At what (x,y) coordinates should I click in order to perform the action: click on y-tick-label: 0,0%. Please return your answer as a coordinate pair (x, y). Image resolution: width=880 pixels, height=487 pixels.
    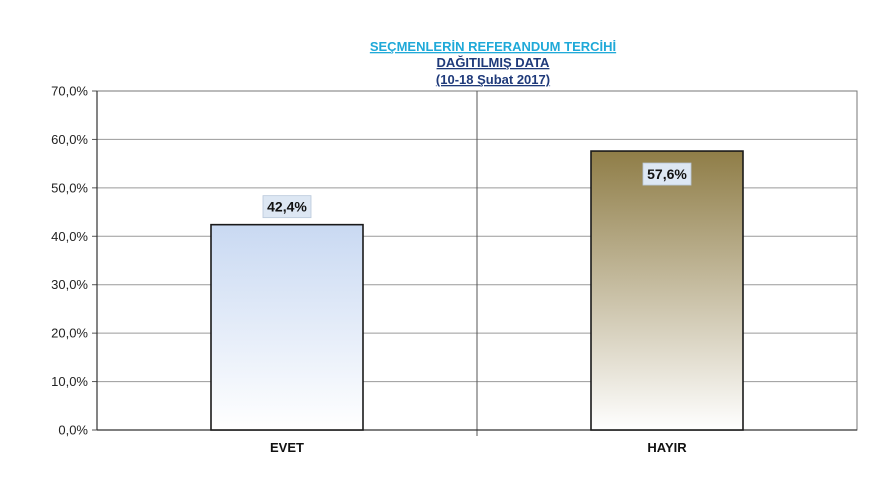
    Looking at the image, I should click on (73, 430).